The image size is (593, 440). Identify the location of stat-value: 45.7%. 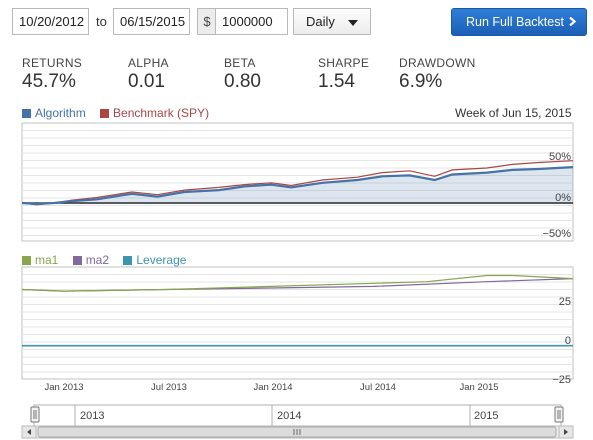
(49, 81).